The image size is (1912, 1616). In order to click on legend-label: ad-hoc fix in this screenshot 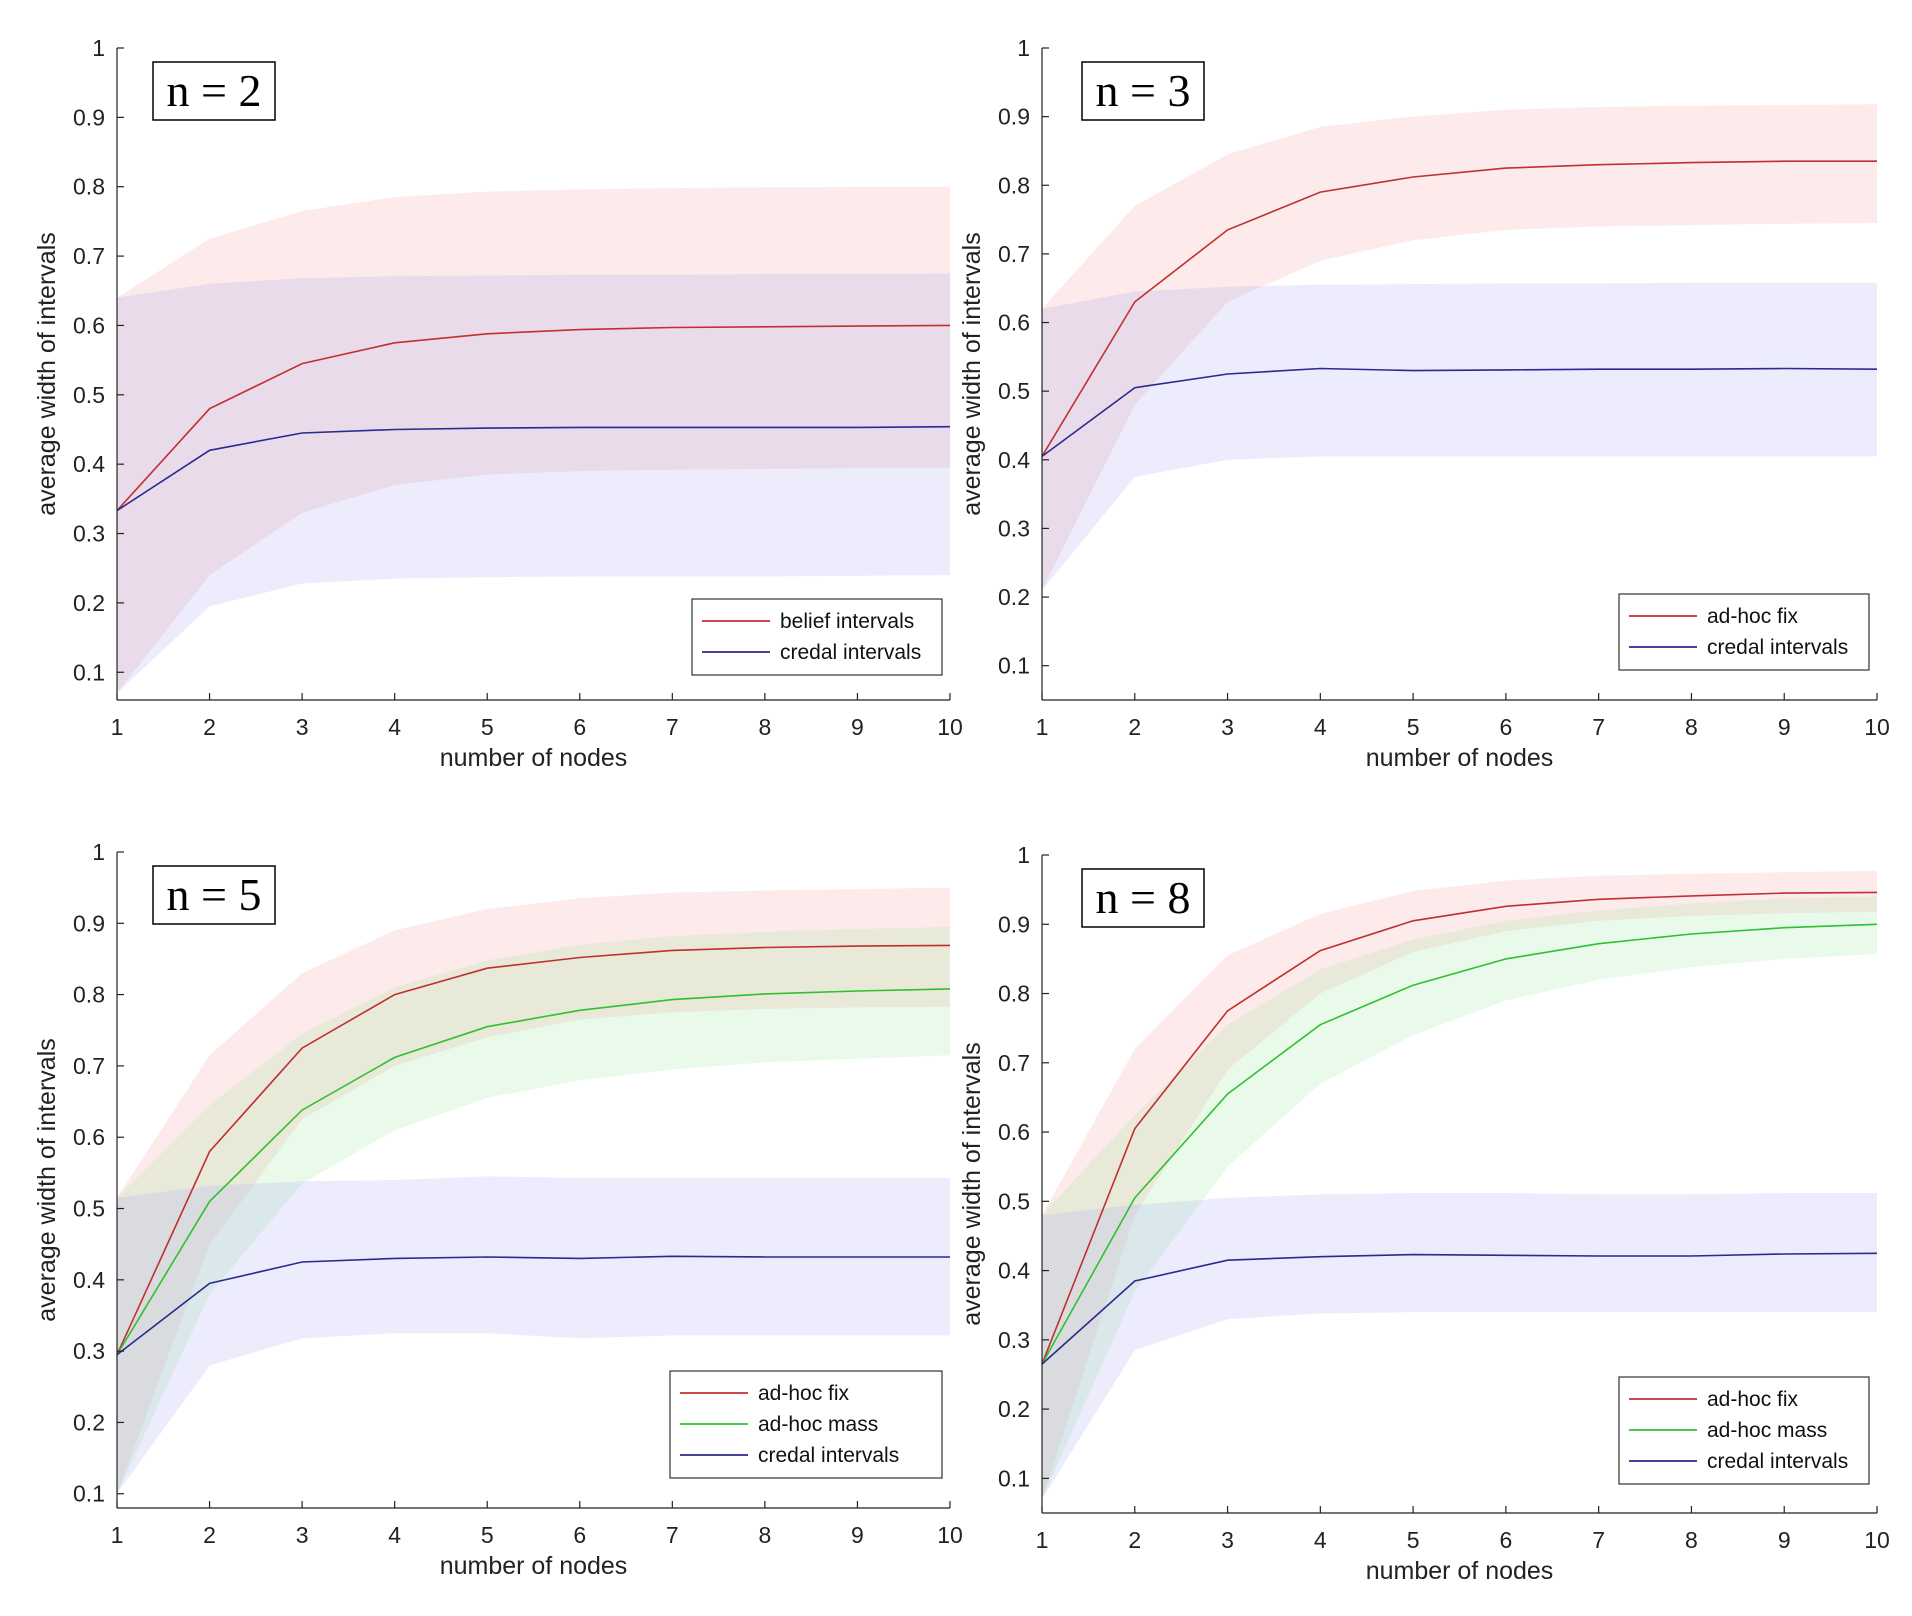, I will do `click(1753, 1399)`.